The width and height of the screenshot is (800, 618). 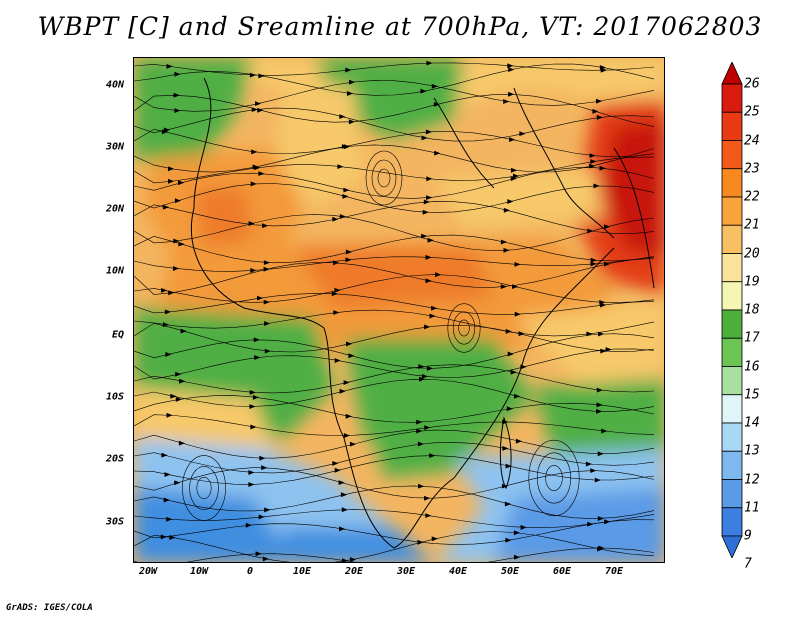 I want to click on lon-label: 70E, so click(x=614, y=571).